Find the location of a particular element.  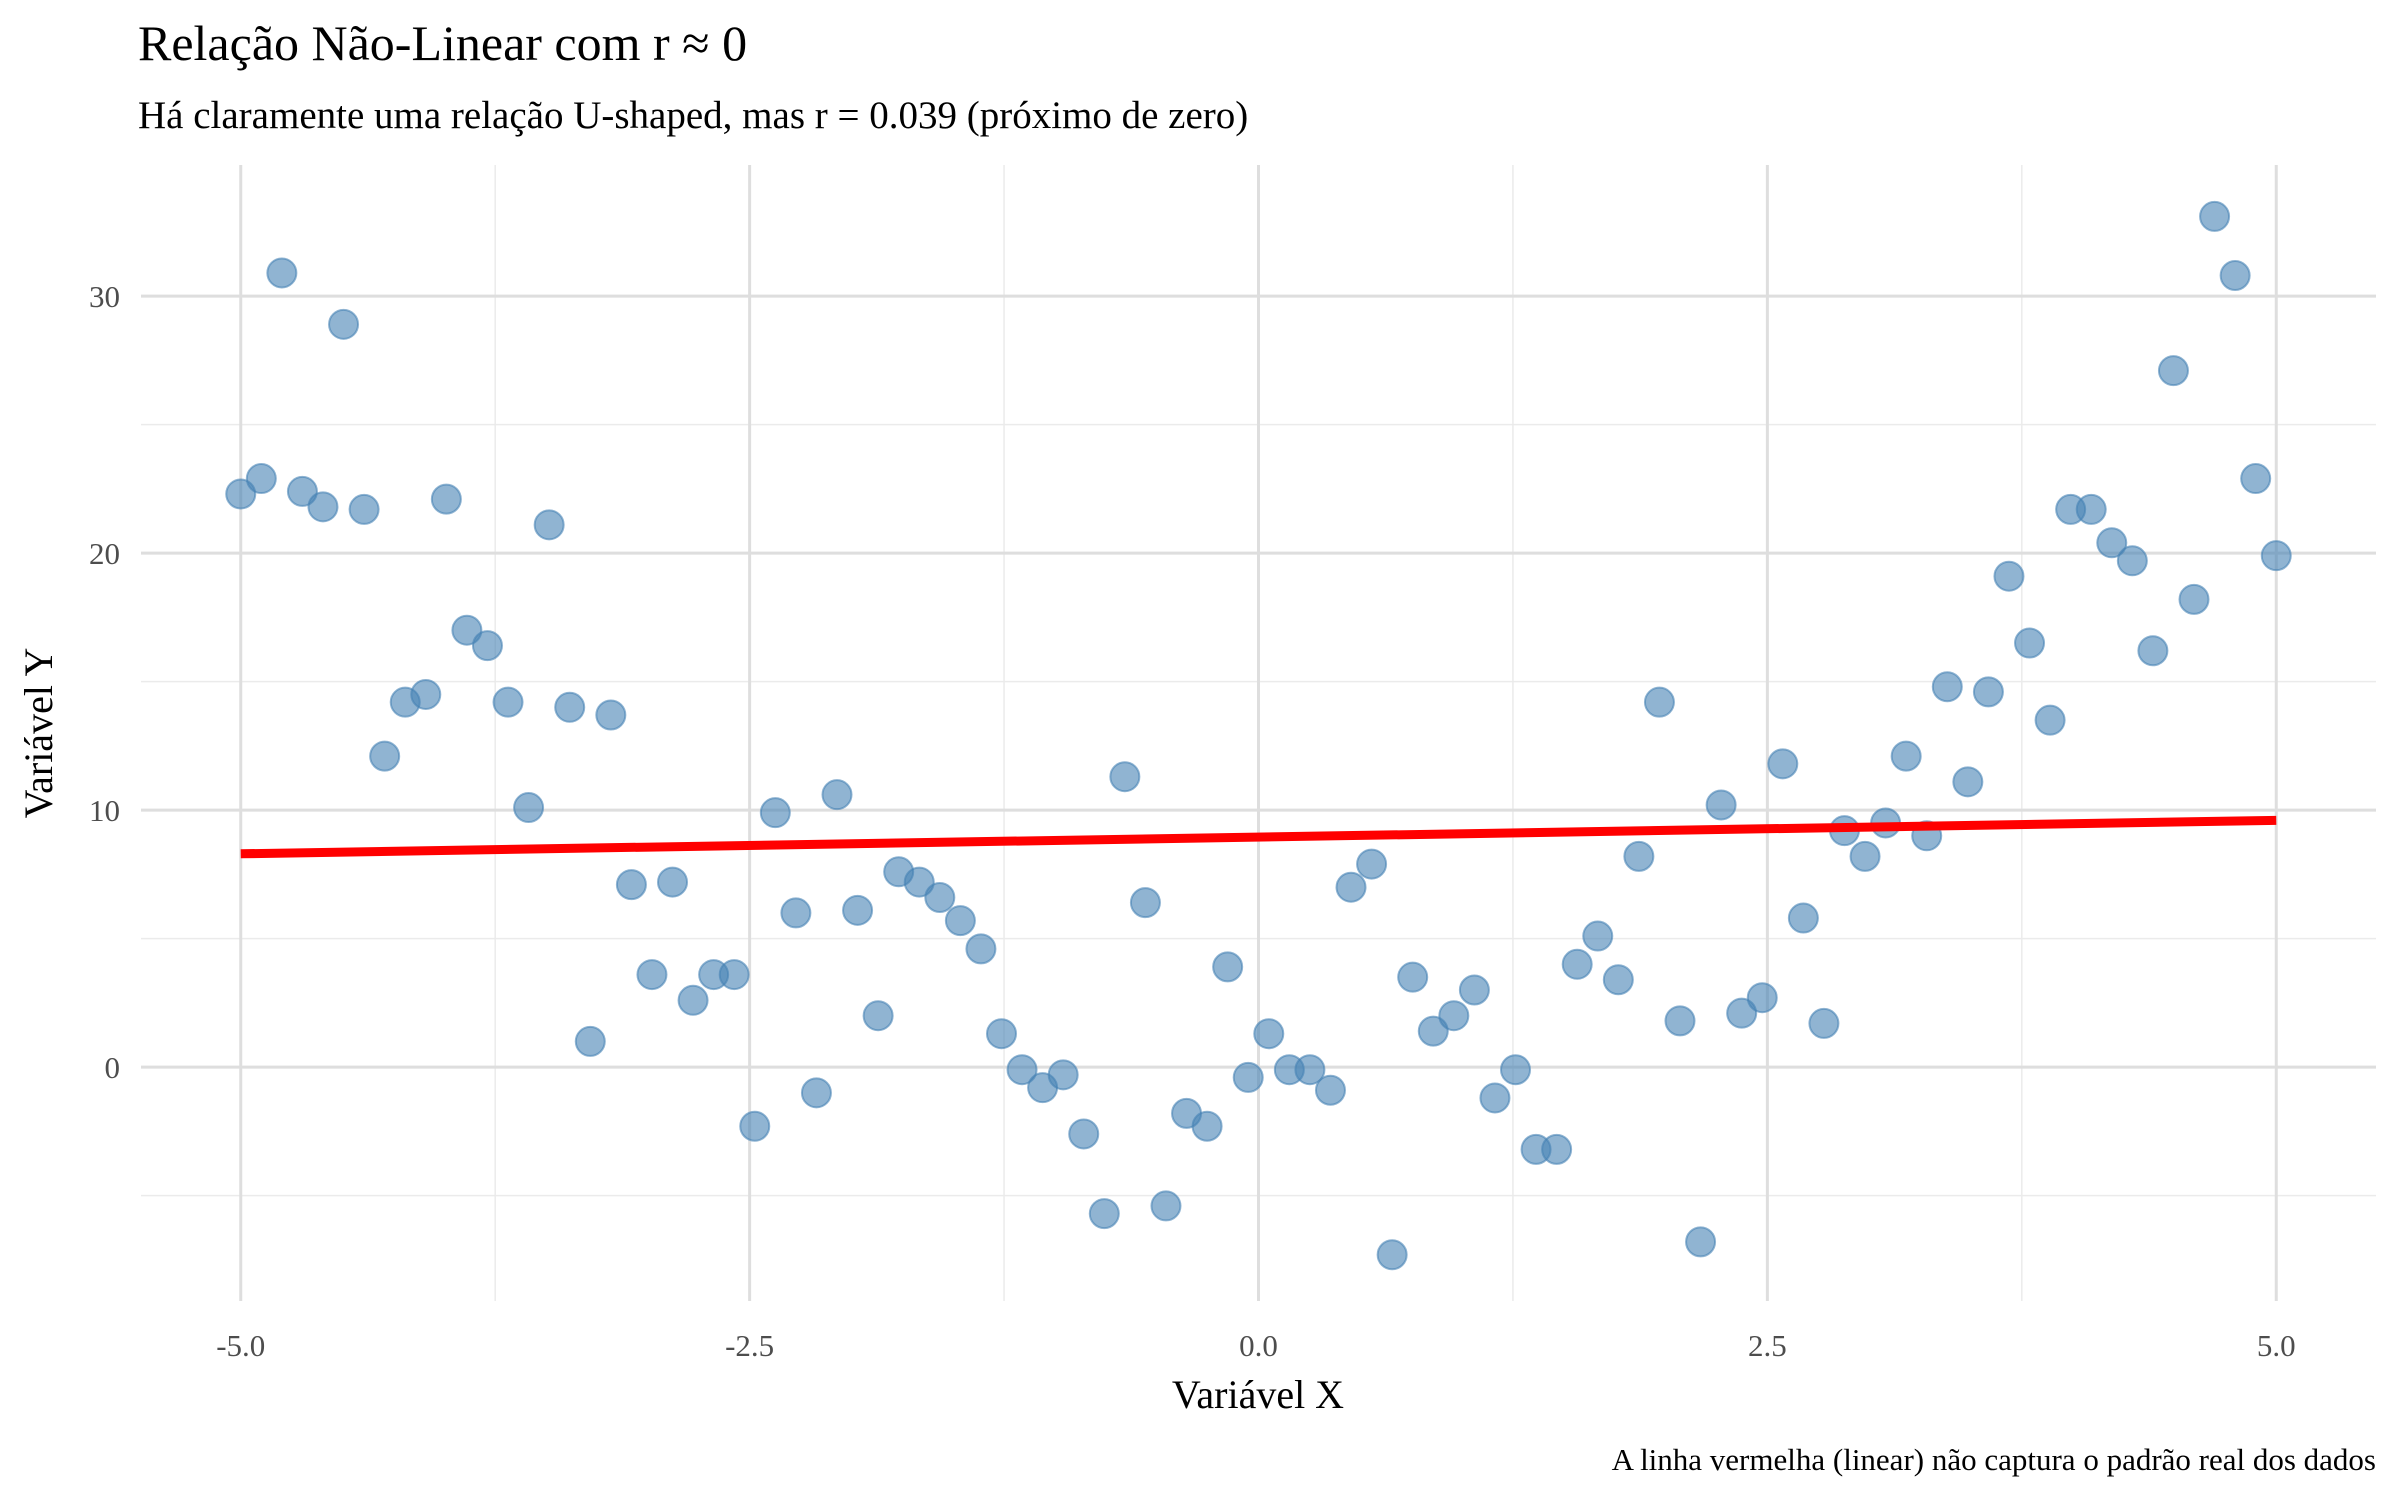

x-tick-label: 2.5 is located at coordinates (1767, 1345).